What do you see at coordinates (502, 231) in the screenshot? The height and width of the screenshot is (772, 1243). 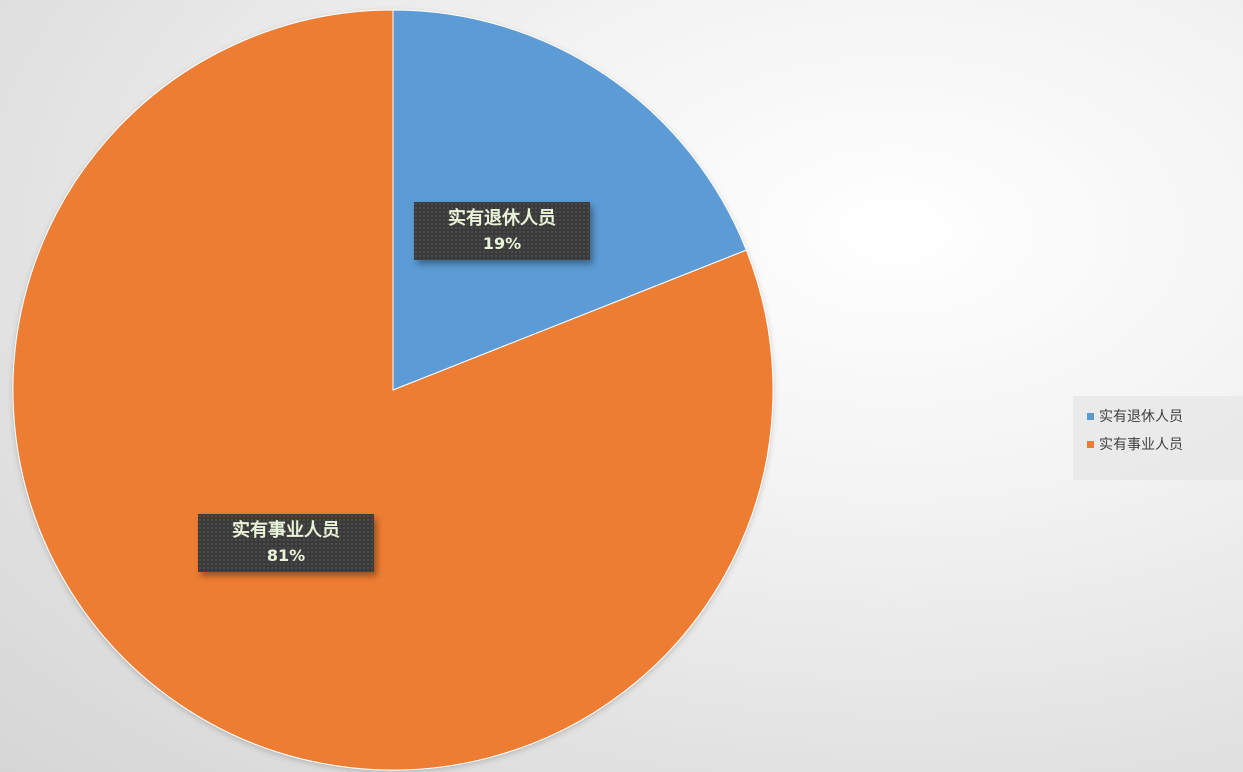 I see `data-label-retired: 实有退休人员 19%` at bounding box center [502, 231].